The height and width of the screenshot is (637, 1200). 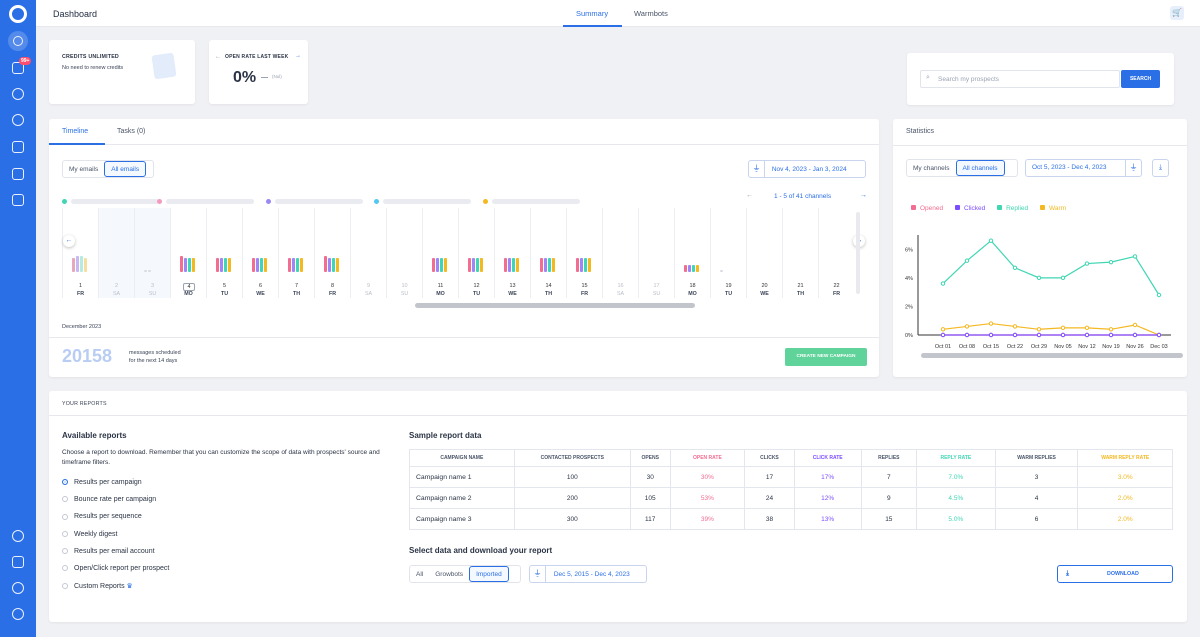 I want to click on search-button: SEARCH, so click(x=1140, y=79).